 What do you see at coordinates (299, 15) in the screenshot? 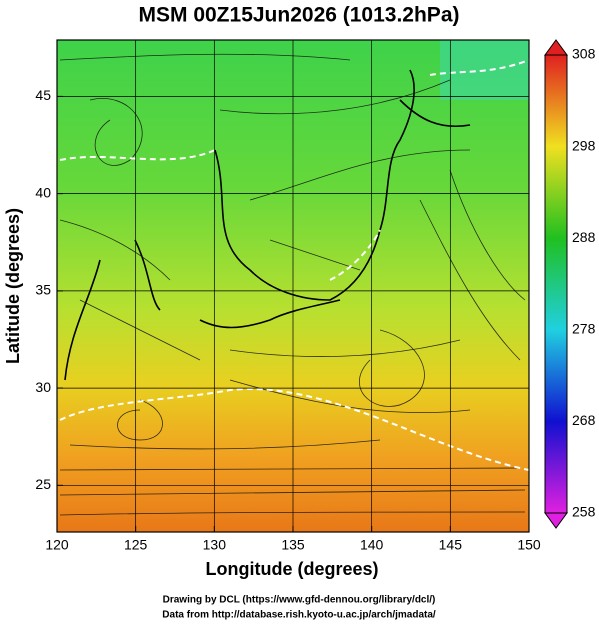
I see `map-title: MSM 00Z15Jun2026 (1013.2hPa)` at bounding box center [299, 15].